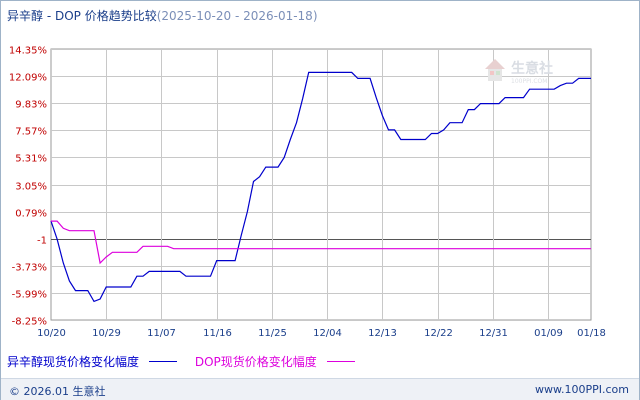  What do you see at coordinates (29, 268) in the screenshot?
I see `y-tick-label: -3.73%` at bounding box center [29, 268].